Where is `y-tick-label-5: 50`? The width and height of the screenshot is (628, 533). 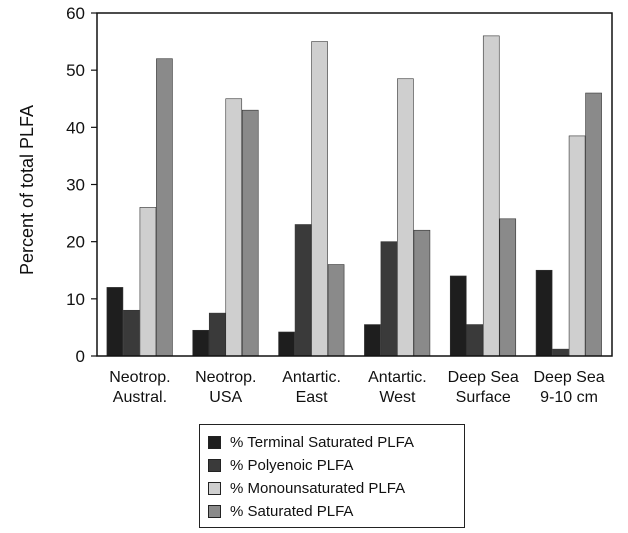 y-tick-label-5: 50 is located at coordinates (75, 70).